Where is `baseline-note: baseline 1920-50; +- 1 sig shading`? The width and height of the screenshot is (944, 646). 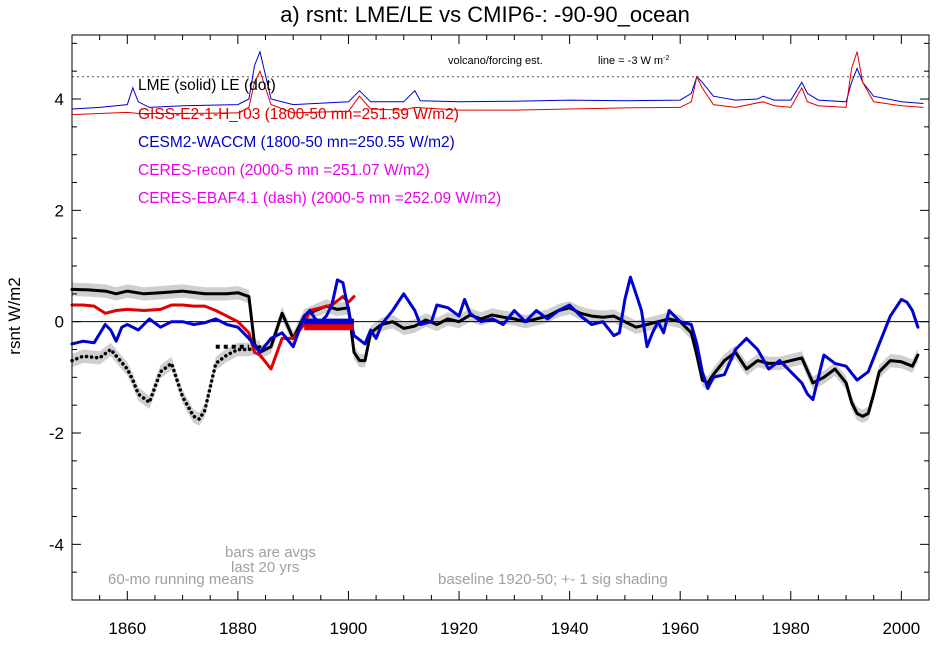 baseline-note: baseline 1920-50; +- 1 sig shading is located at coordinates (553, 579).